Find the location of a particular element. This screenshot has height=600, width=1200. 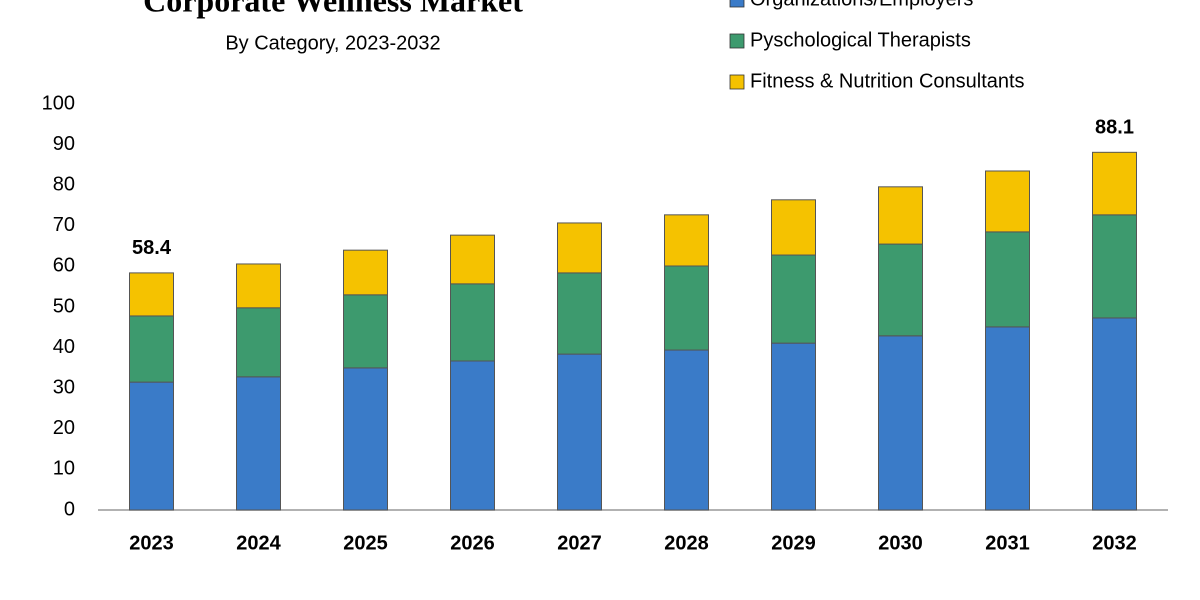

y-tick-label: 100 is located at coordinates (58, 103).